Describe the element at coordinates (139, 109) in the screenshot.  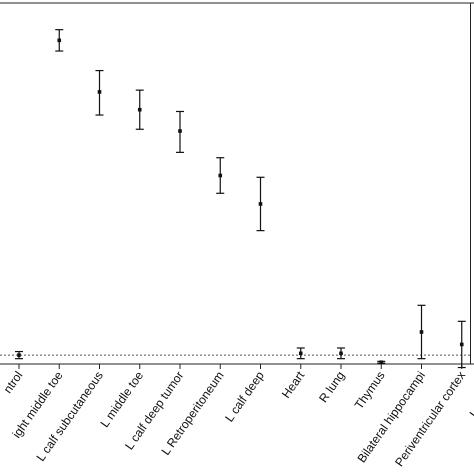
I see `data-point-l-middle-toe` at that location.